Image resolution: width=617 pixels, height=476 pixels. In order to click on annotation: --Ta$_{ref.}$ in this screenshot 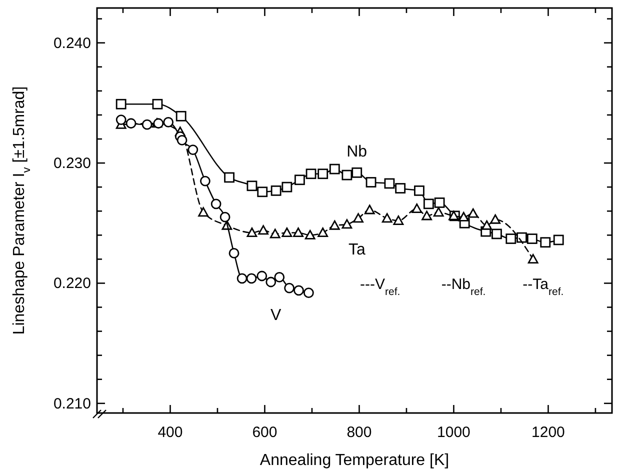, I will do `click(543, 287)`.